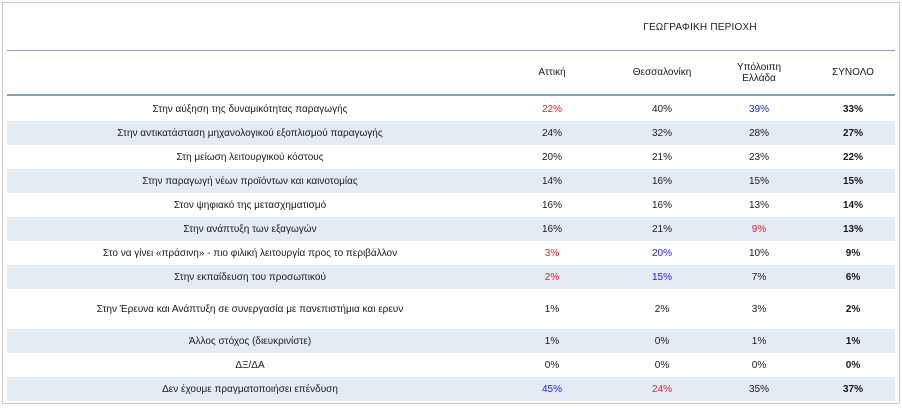  I want to click on value-attiki: 0%, so click(552, 365).